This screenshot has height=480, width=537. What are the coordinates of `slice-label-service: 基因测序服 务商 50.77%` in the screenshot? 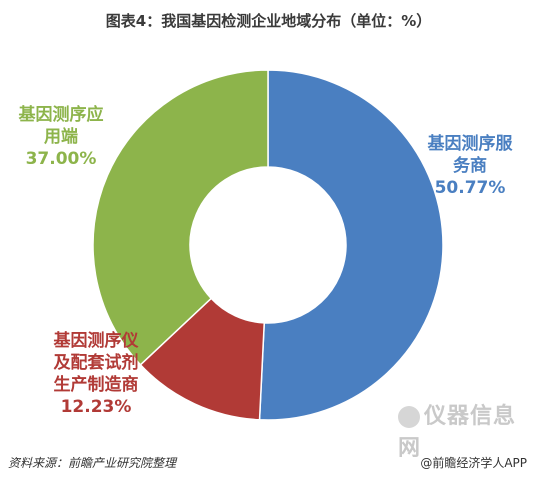 It's located at (470, 166).